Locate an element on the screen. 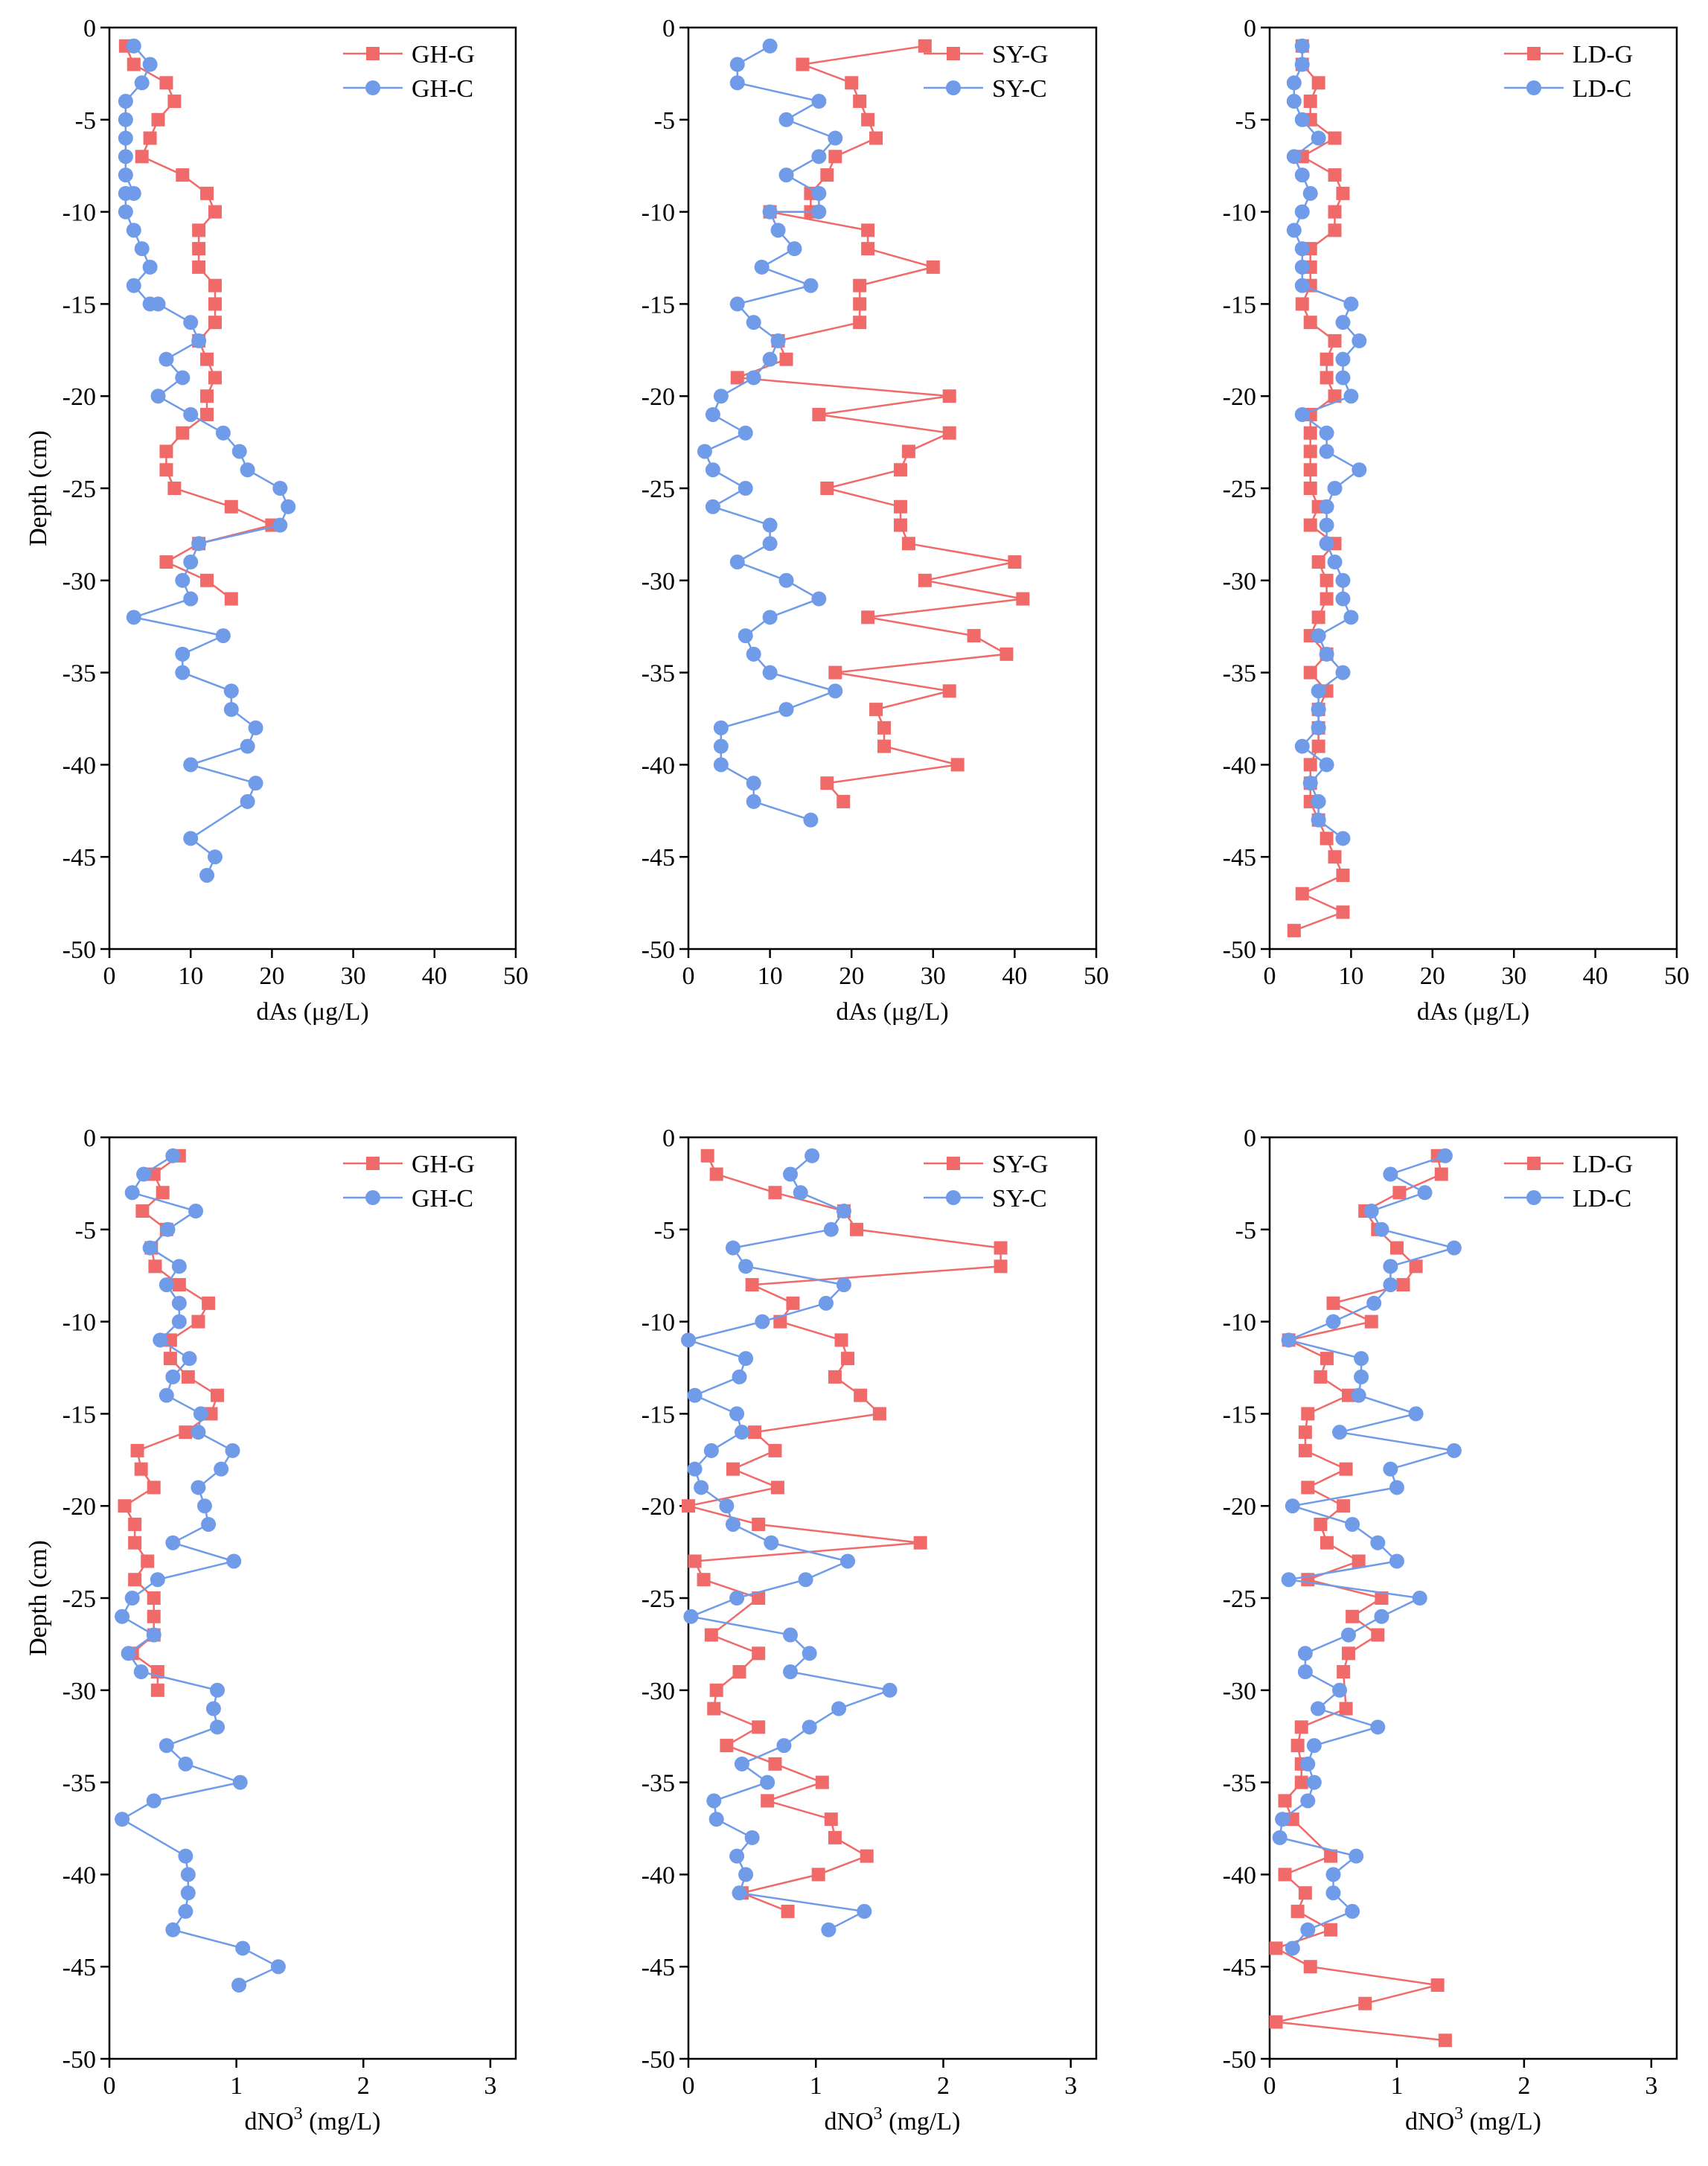 The width and height of the screenshot is (1708, 2166). x-tick-label: 1 is located at coordinates (816, 2086).